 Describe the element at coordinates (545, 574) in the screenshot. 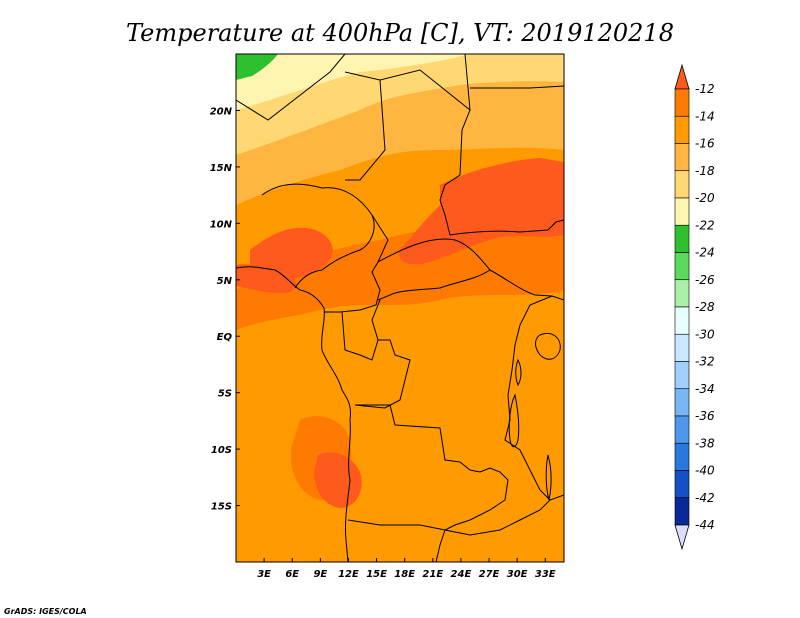

I see `lon-tick-label: 33E` at that location.